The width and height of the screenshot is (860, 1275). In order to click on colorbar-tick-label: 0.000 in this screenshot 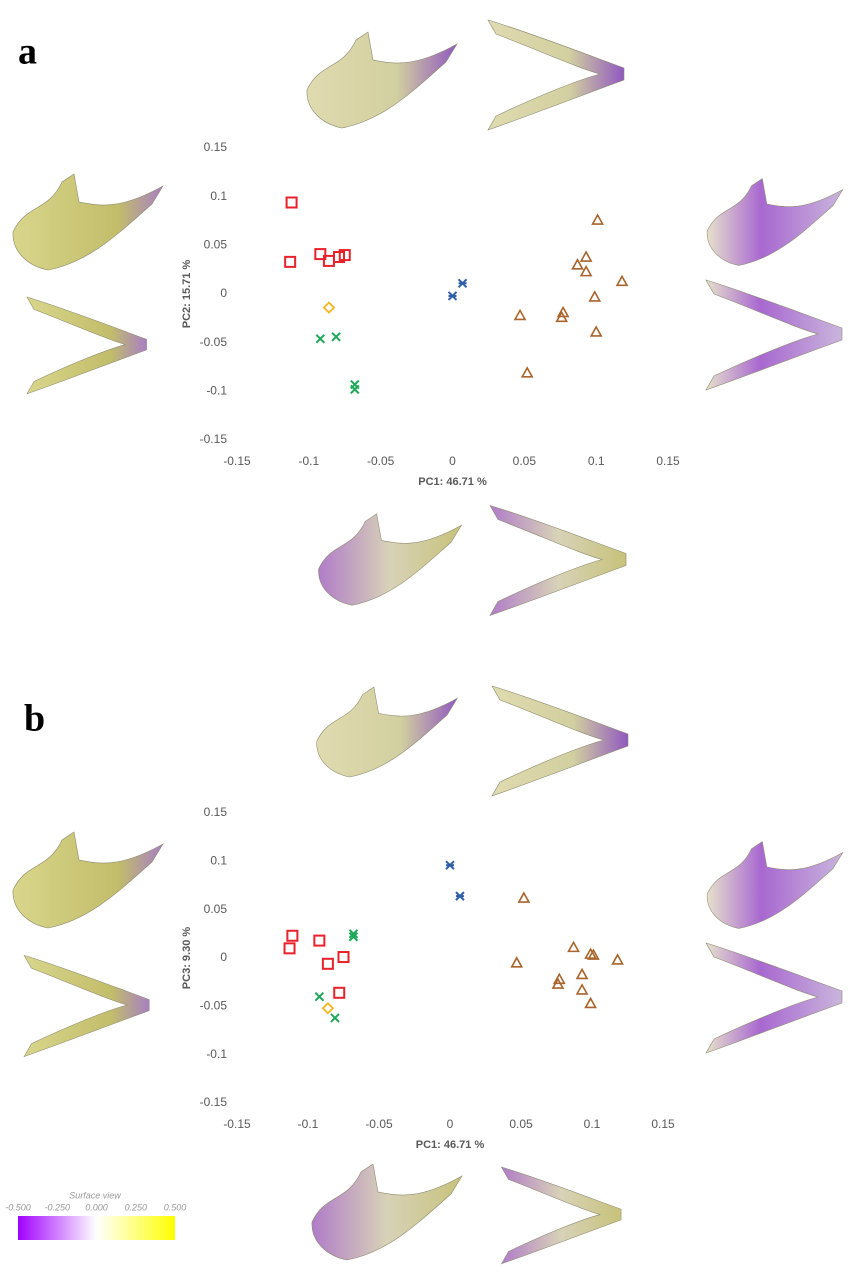, I will do `click(96, 1207)`.